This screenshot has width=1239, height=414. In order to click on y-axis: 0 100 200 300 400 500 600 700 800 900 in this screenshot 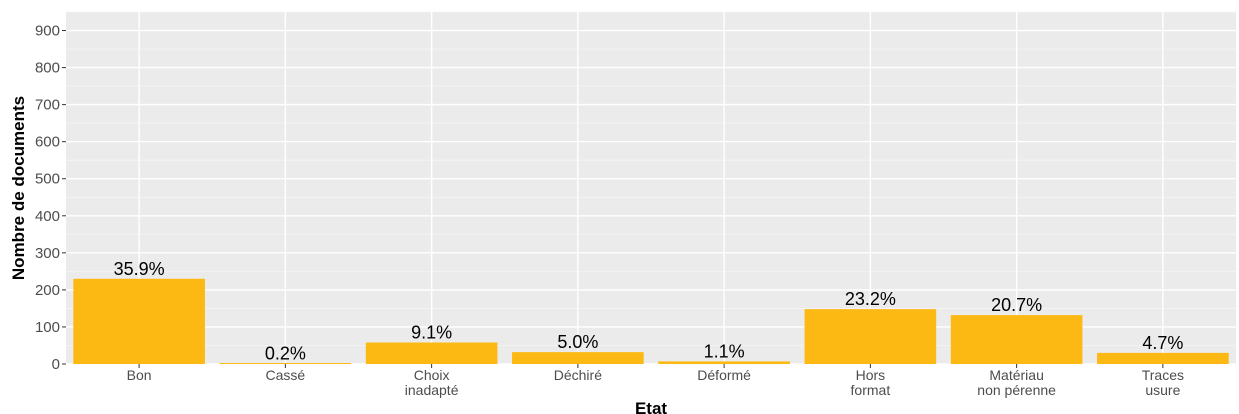, I will do `click(50, 198)`.